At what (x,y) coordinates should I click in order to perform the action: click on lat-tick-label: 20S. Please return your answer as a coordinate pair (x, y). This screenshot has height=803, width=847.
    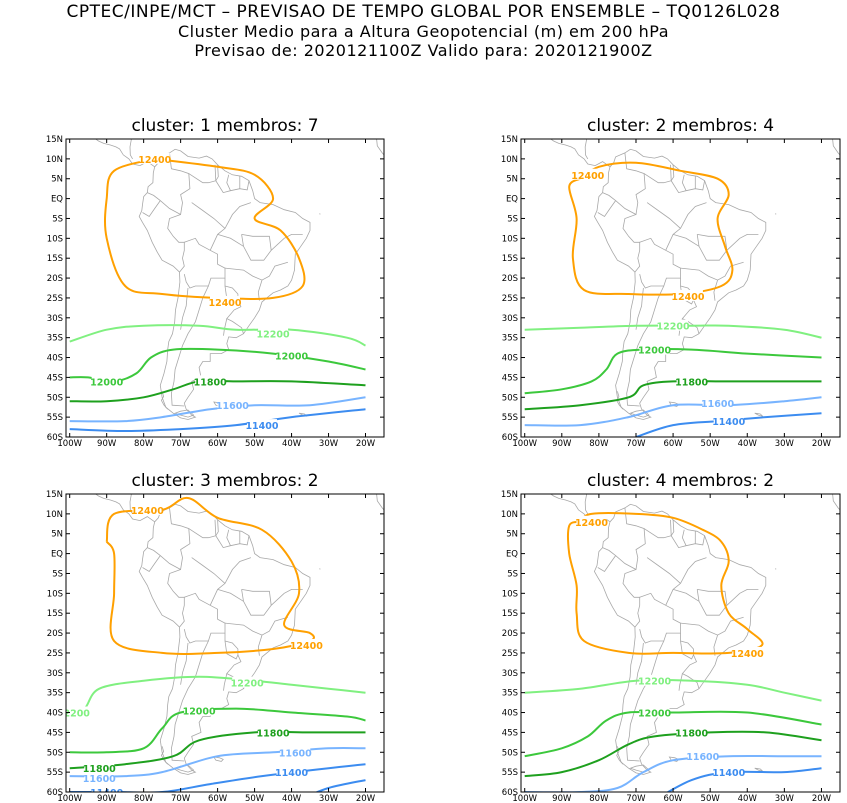
    Looking at the image, I should click on (55, 634).